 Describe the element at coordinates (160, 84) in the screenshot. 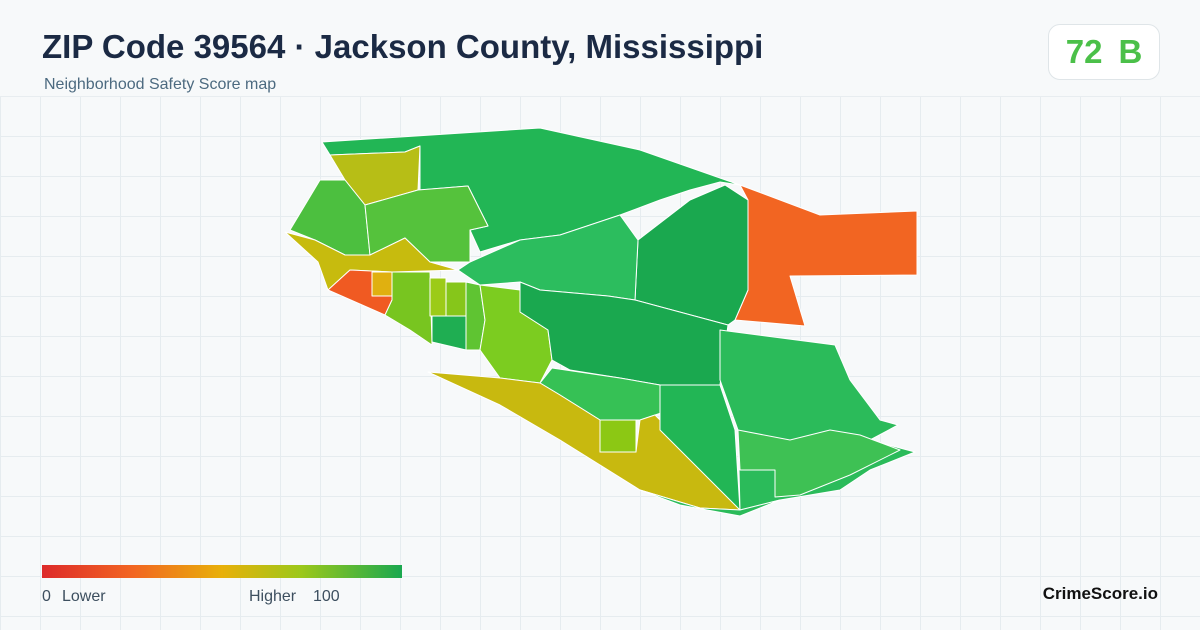

I see `subtitle: Neighborhood Safety Score map` at that location.